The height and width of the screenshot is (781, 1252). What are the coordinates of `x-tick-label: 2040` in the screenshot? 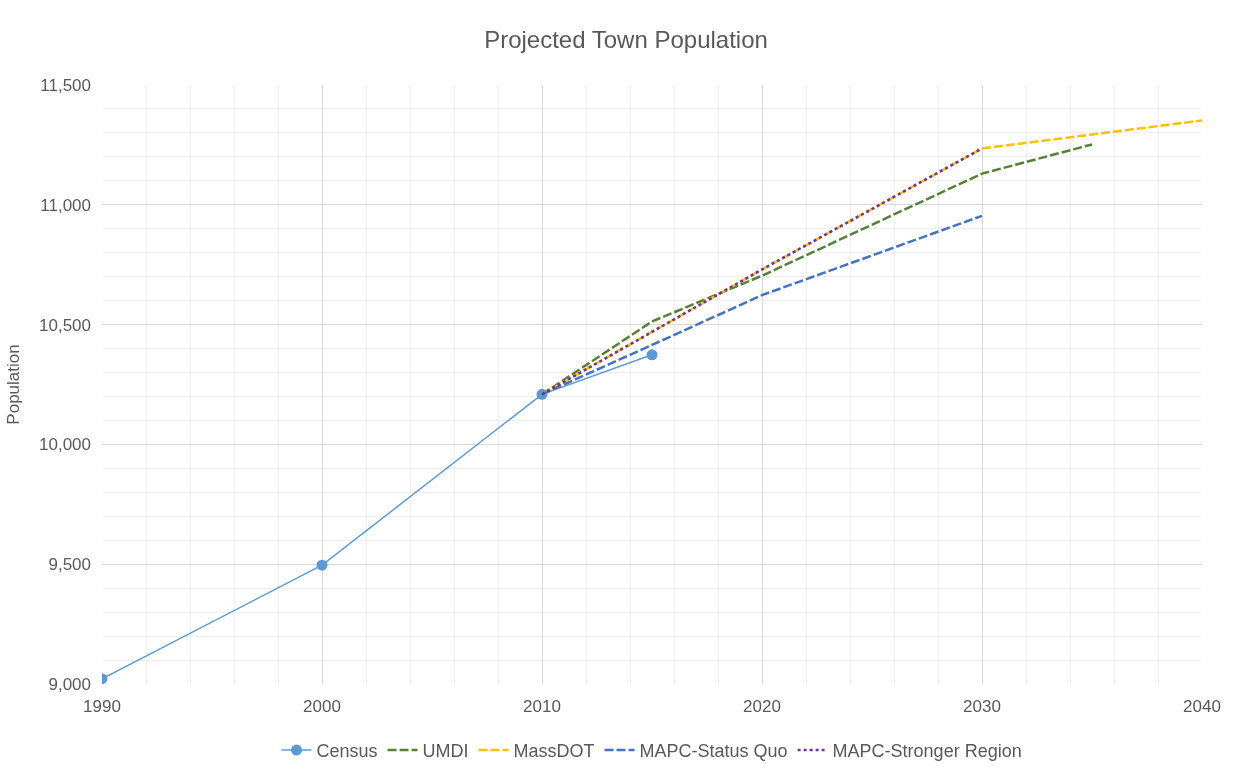 It's located at (1202, 706).